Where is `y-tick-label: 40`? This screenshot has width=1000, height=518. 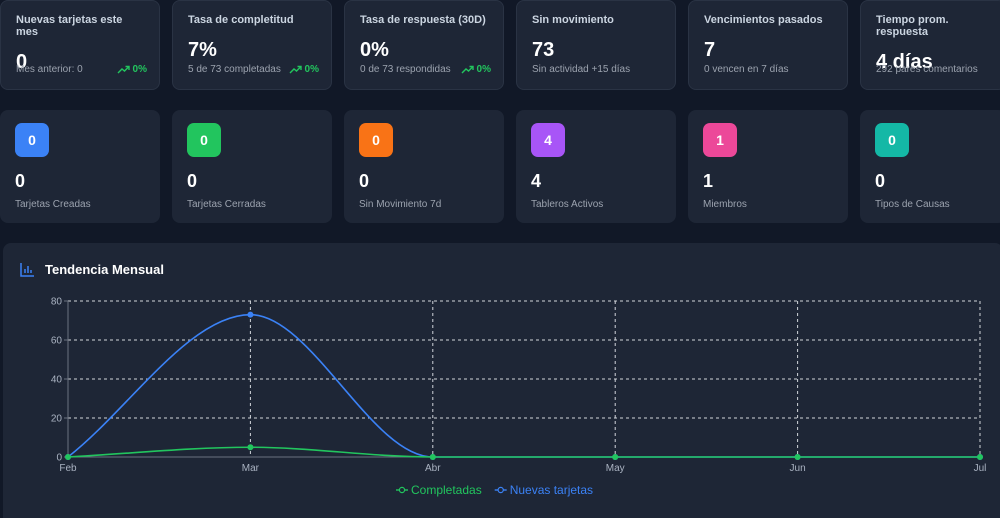 y-tick-label: 40 is located at coordinates (57, 380).